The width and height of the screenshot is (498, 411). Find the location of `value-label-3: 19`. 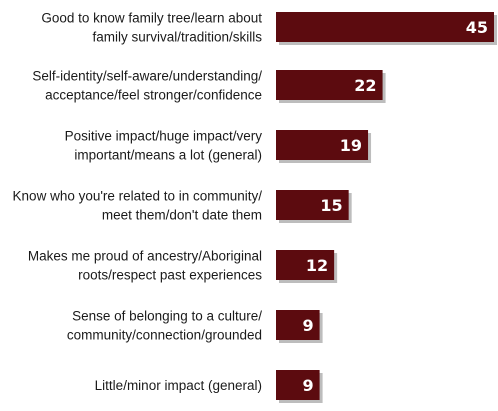

value-label-3: 19 is located at coordinates (351, 145).